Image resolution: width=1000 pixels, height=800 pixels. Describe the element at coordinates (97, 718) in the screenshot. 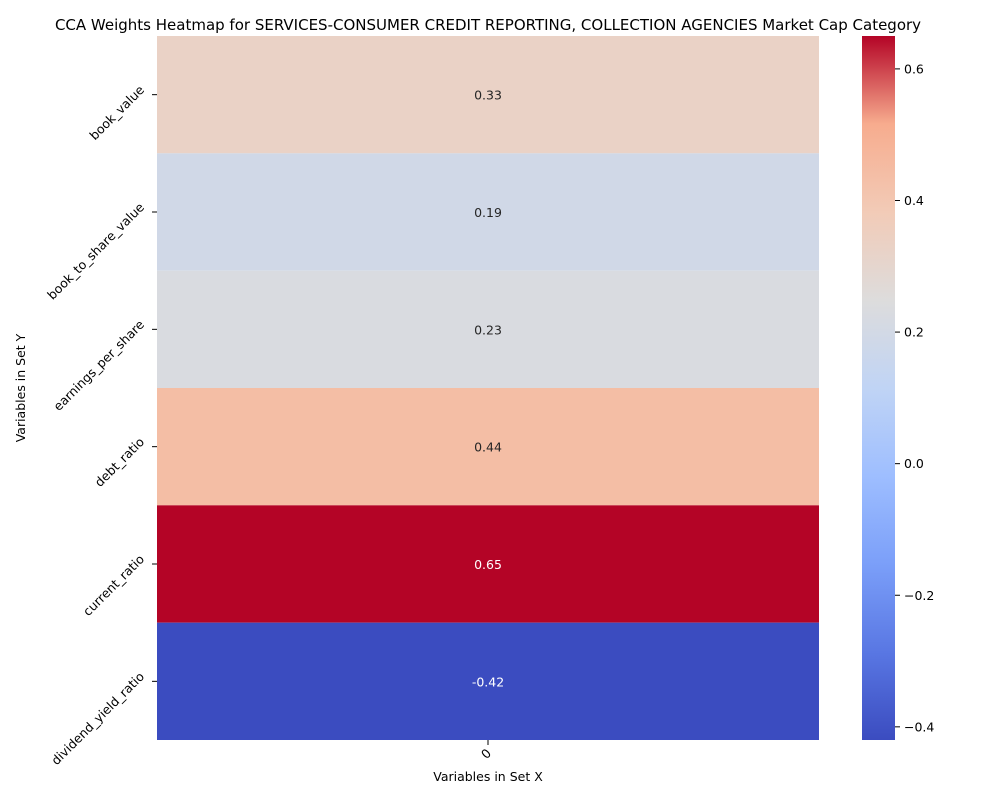

I see `y-tick-label: dividend_yield_ratio` at that location.